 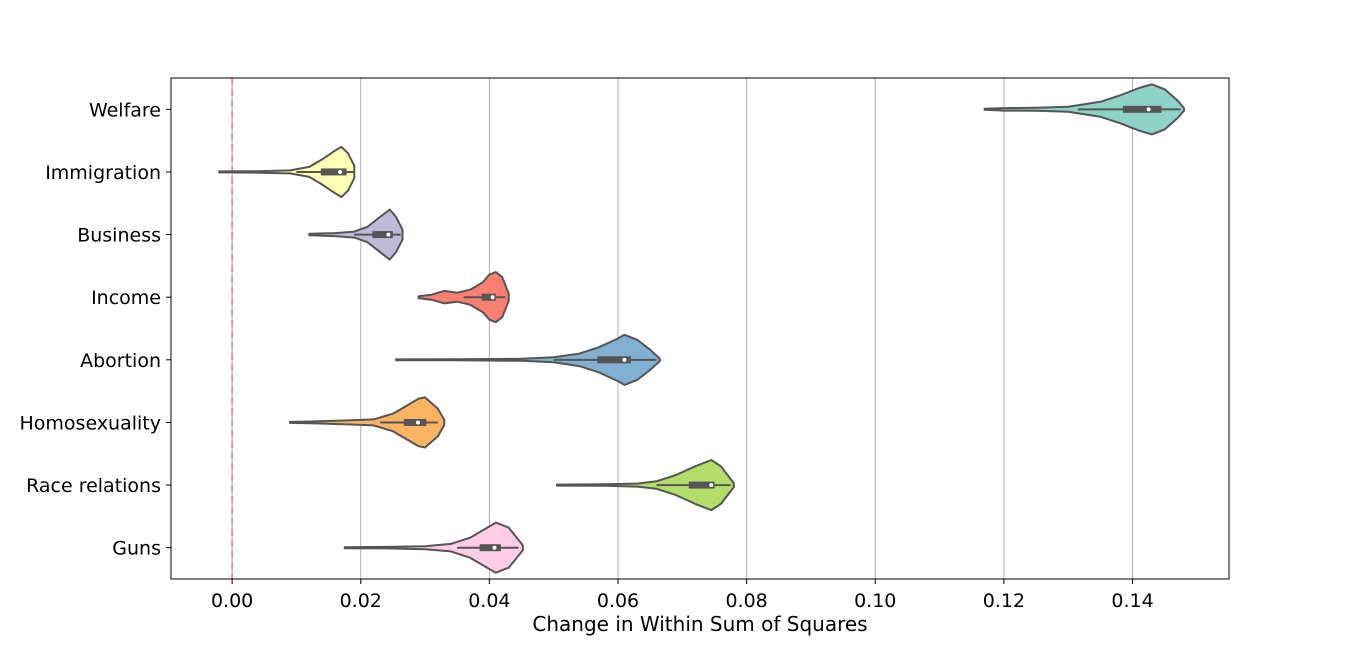 What do you see at coordinates (287, 171) in the screenshot?
I see `violin-immigration` at bounding box center [287, 171].